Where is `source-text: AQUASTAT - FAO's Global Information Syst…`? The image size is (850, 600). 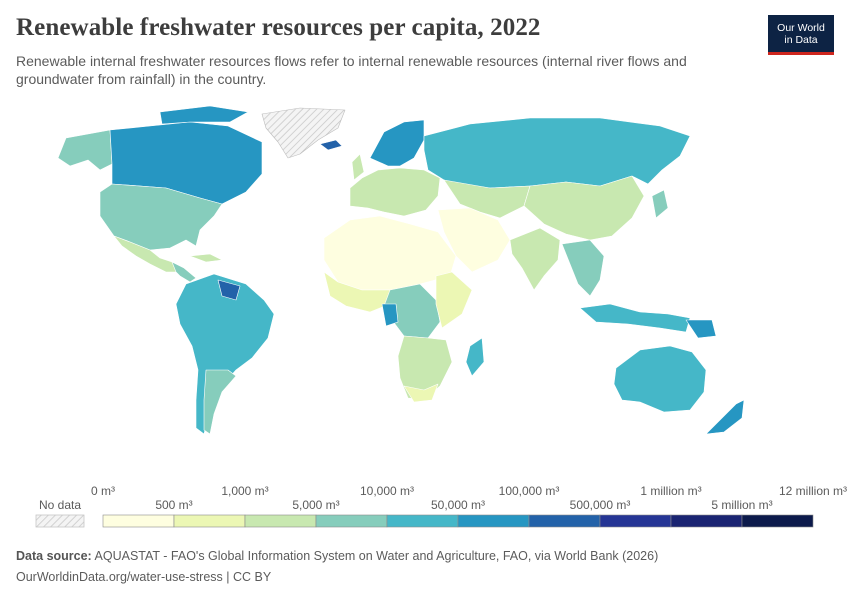
source-text: AQUASTAT - FAO's Global Information Syst… is located at coordinates (376, 556).